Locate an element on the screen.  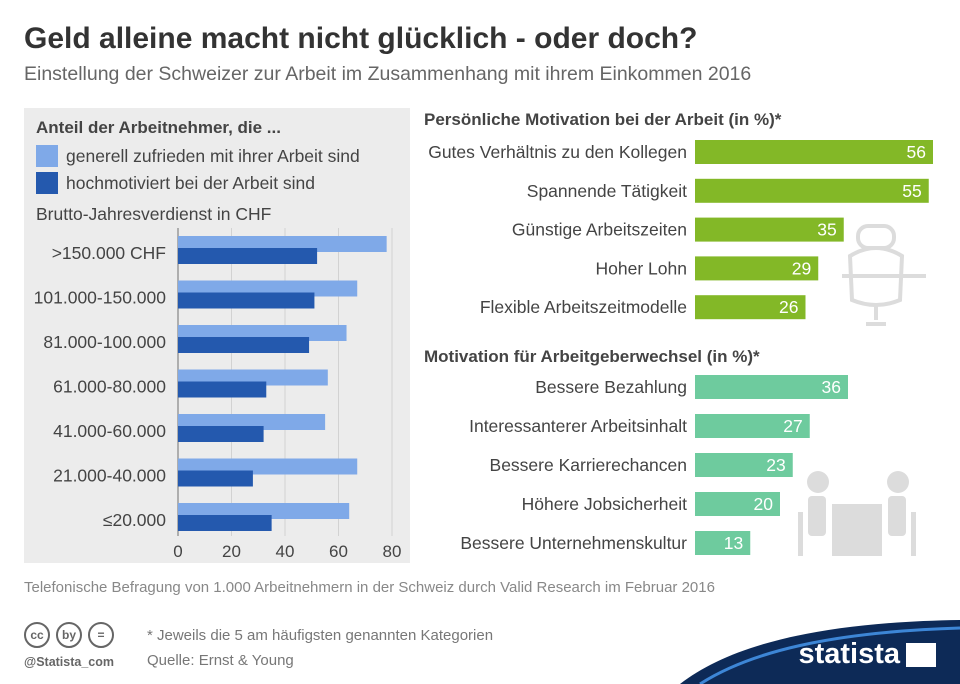
x-tick-label: 40 is located at coordinates (285, 551).